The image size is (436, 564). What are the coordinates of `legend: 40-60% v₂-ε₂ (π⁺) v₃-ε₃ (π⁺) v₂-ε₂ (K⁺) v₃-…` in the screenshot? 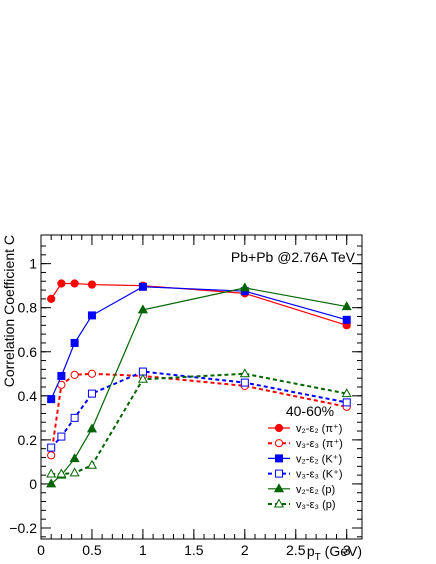 It's located at (305, 457).